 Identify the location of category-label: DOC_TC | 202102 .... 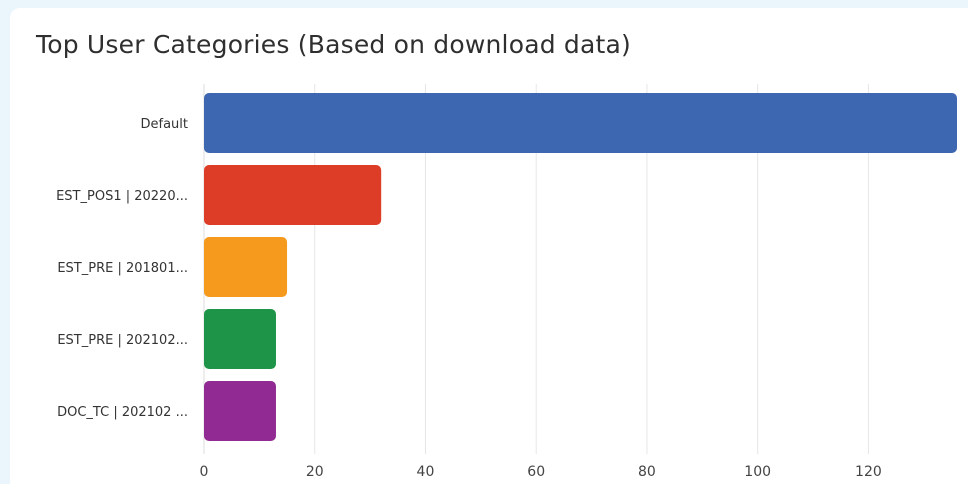
(122, 412).